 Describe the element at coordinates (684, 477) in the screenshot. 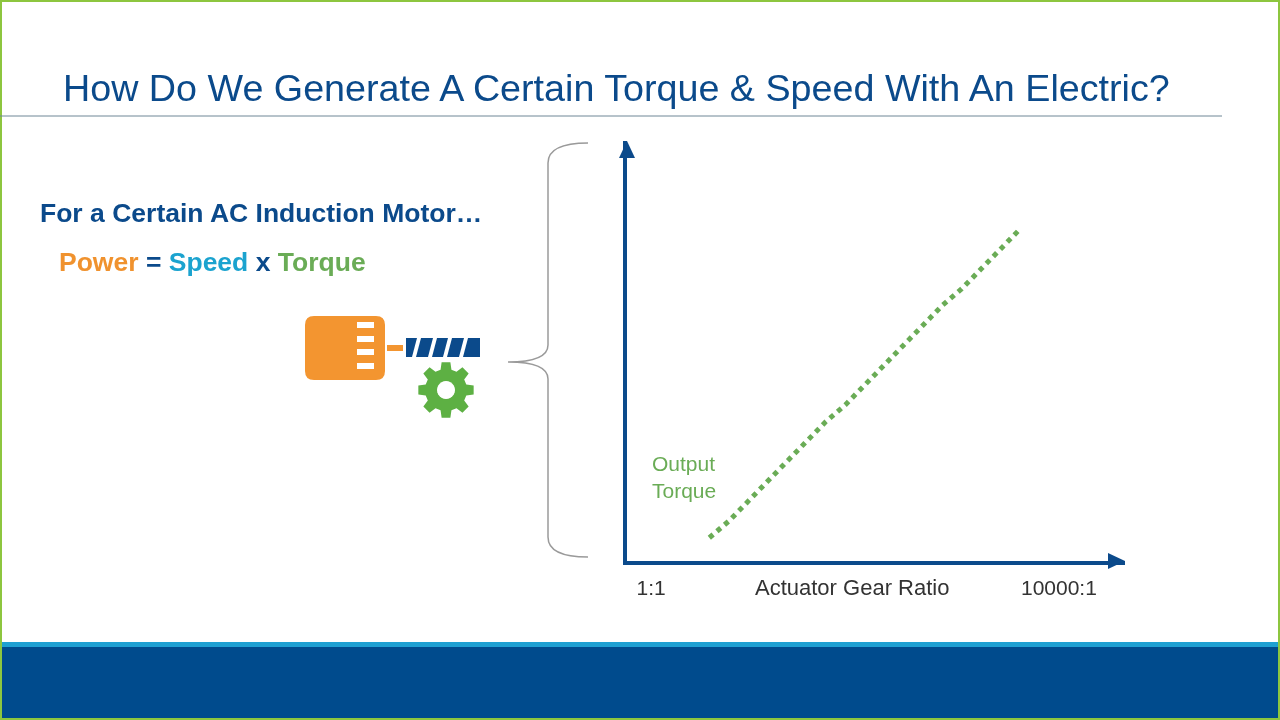

I see `series-label: Output Torque` at that location.